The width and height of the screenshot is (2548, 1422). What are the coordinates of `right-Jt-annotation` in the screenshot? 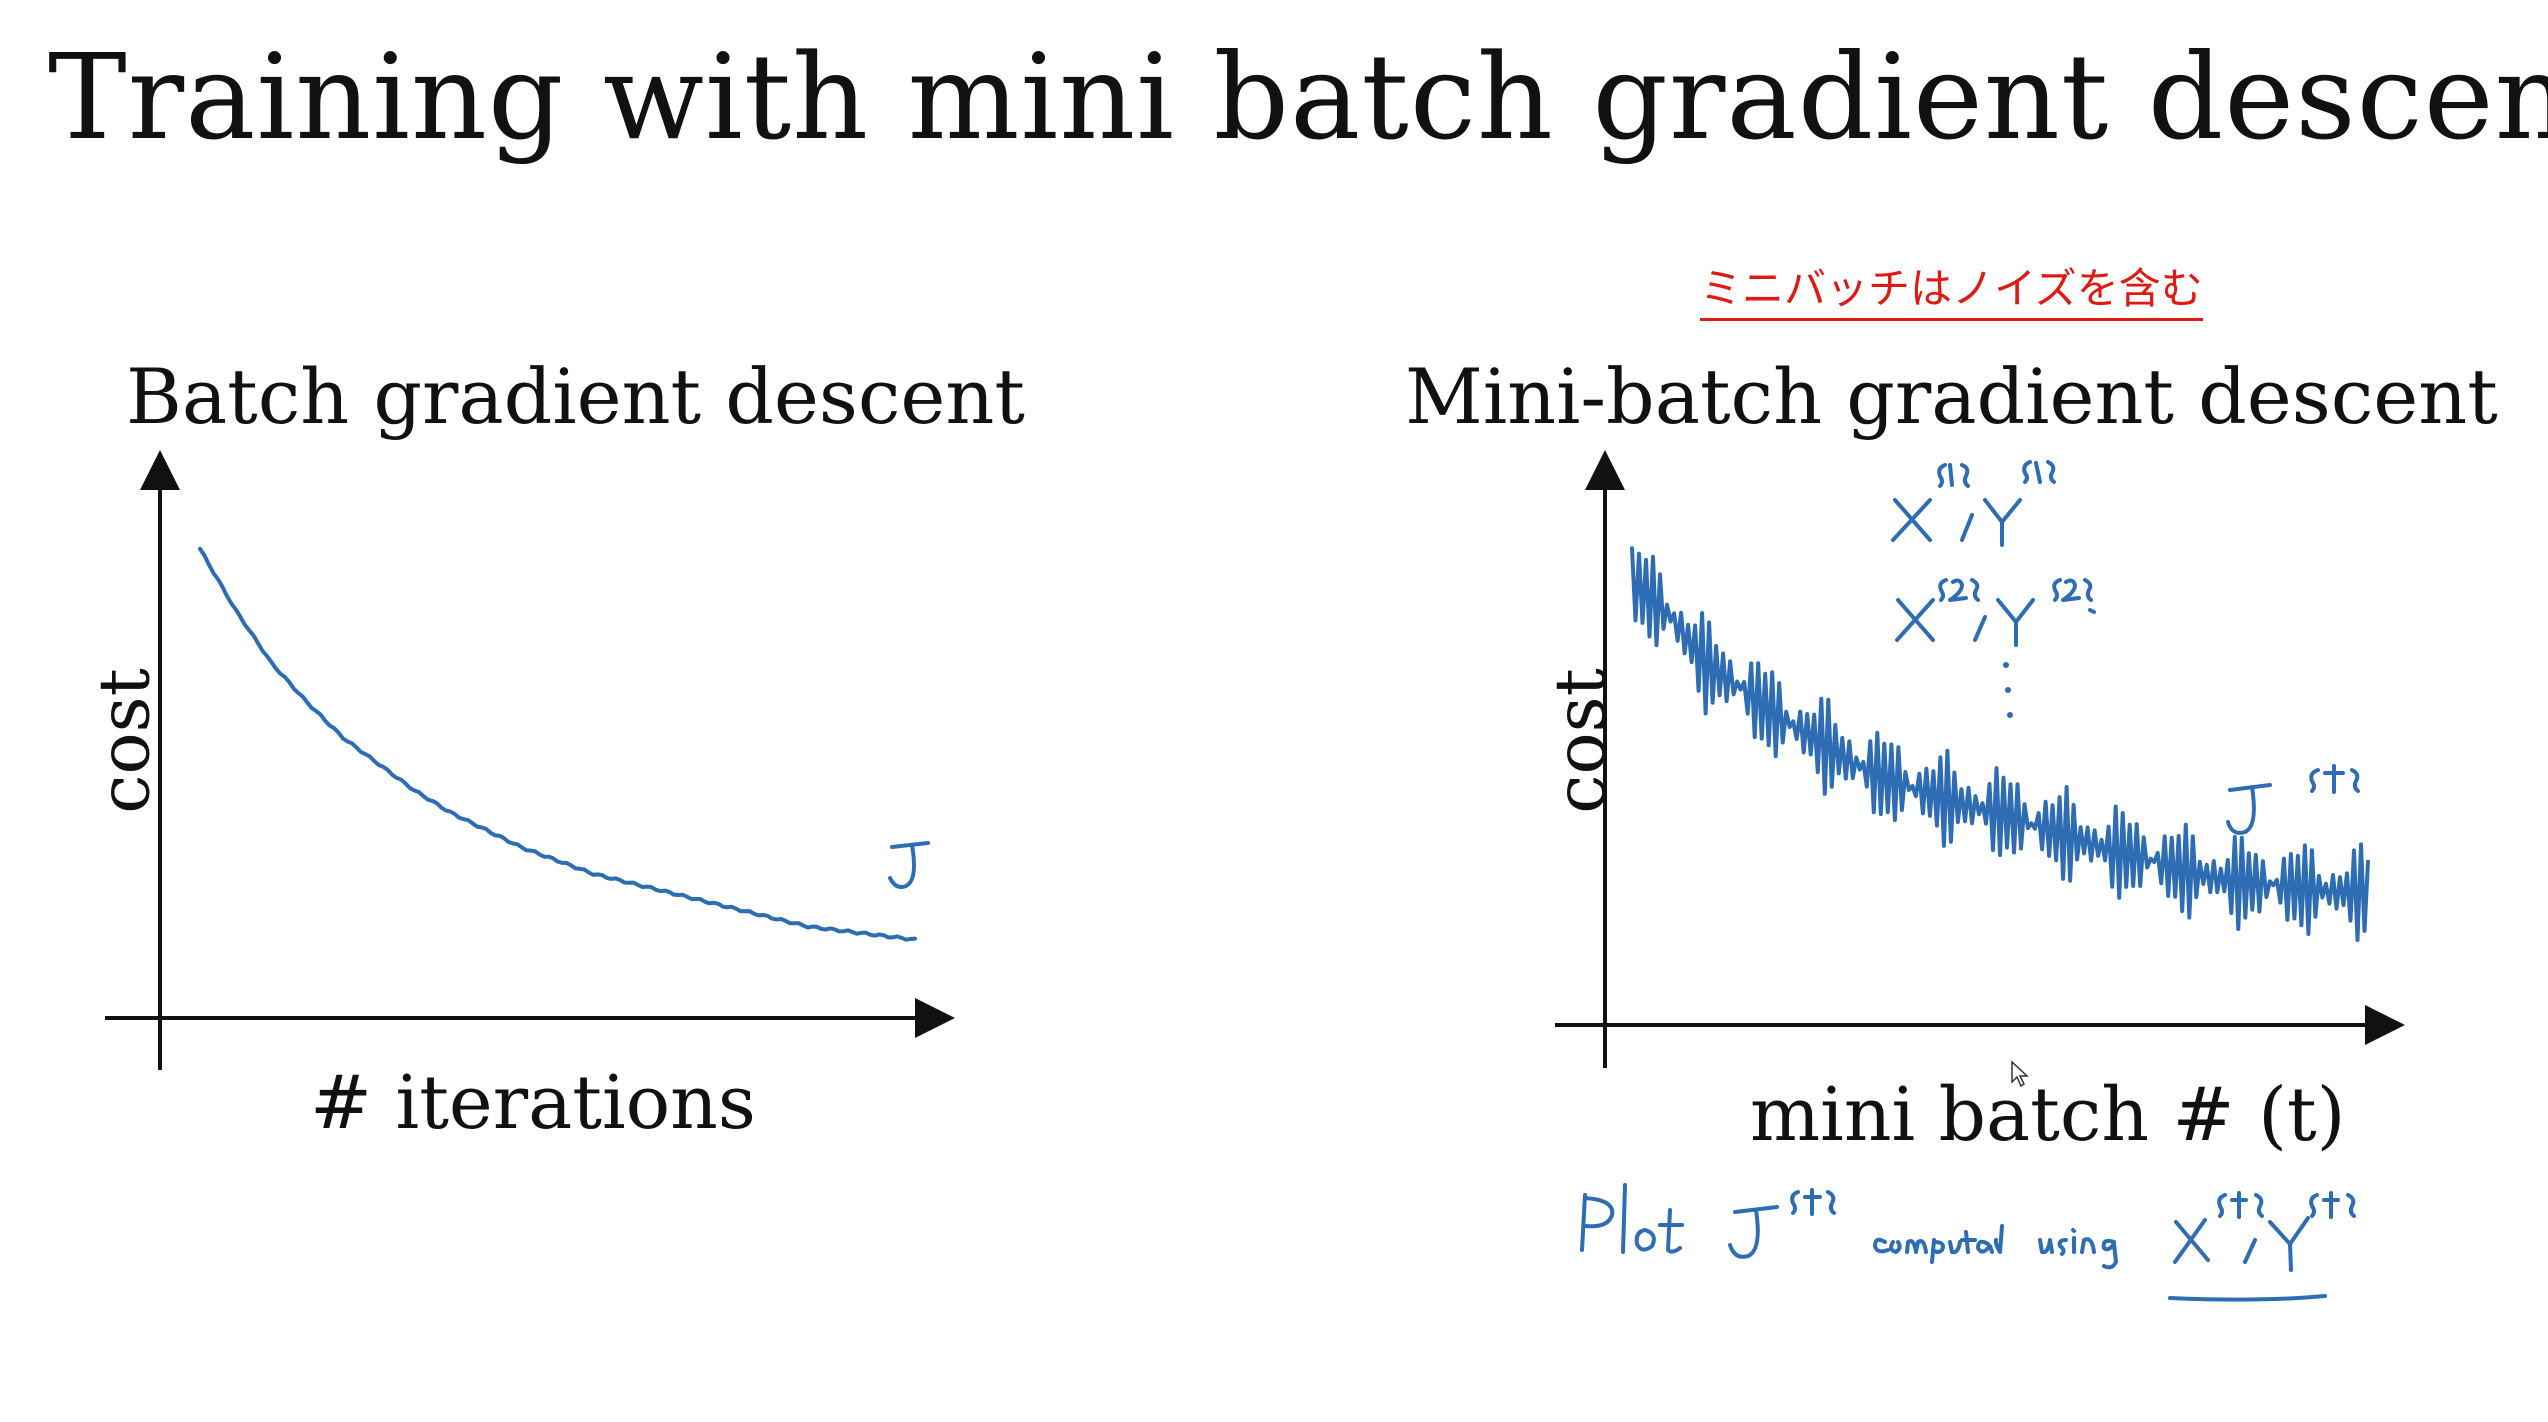 It's located at (2293, 799).